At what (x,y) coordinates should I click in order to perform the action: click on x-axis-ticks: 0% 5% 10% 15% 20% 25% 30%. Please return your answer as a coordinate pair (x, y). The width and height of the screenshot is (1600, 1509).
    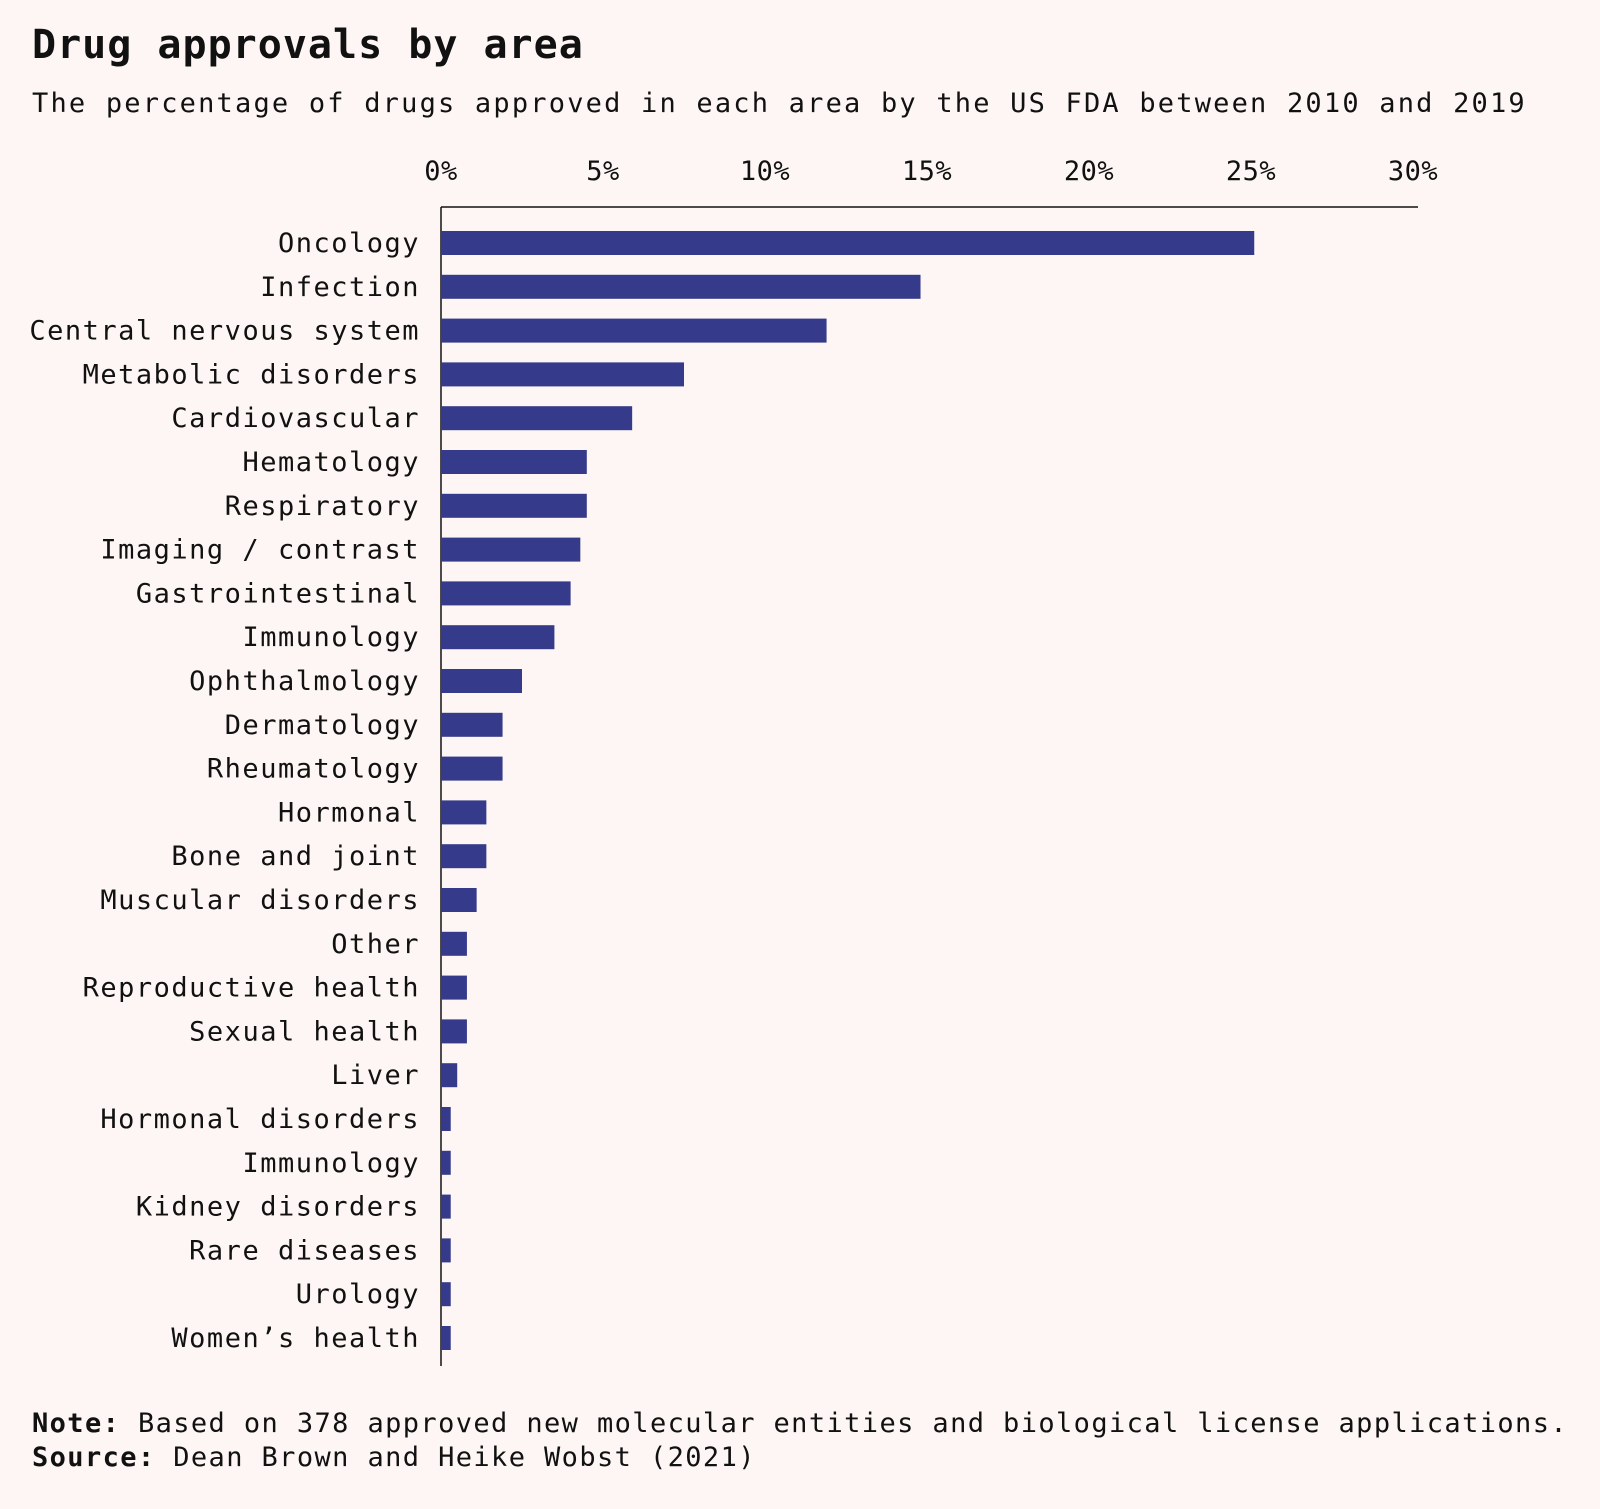
    Looking at the image, I should click on (931, 171).